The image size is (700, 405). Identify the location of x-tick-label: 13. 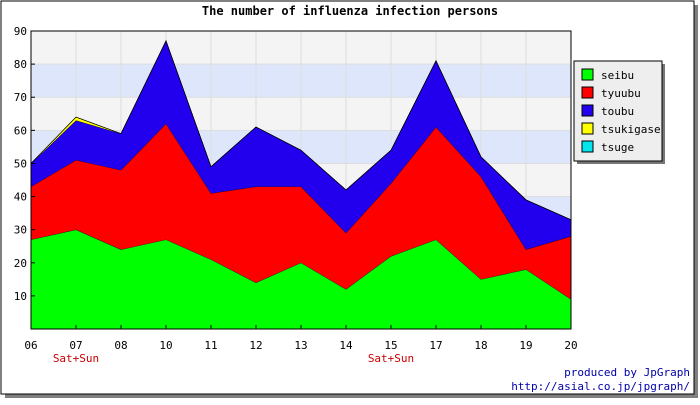
(300, 345).